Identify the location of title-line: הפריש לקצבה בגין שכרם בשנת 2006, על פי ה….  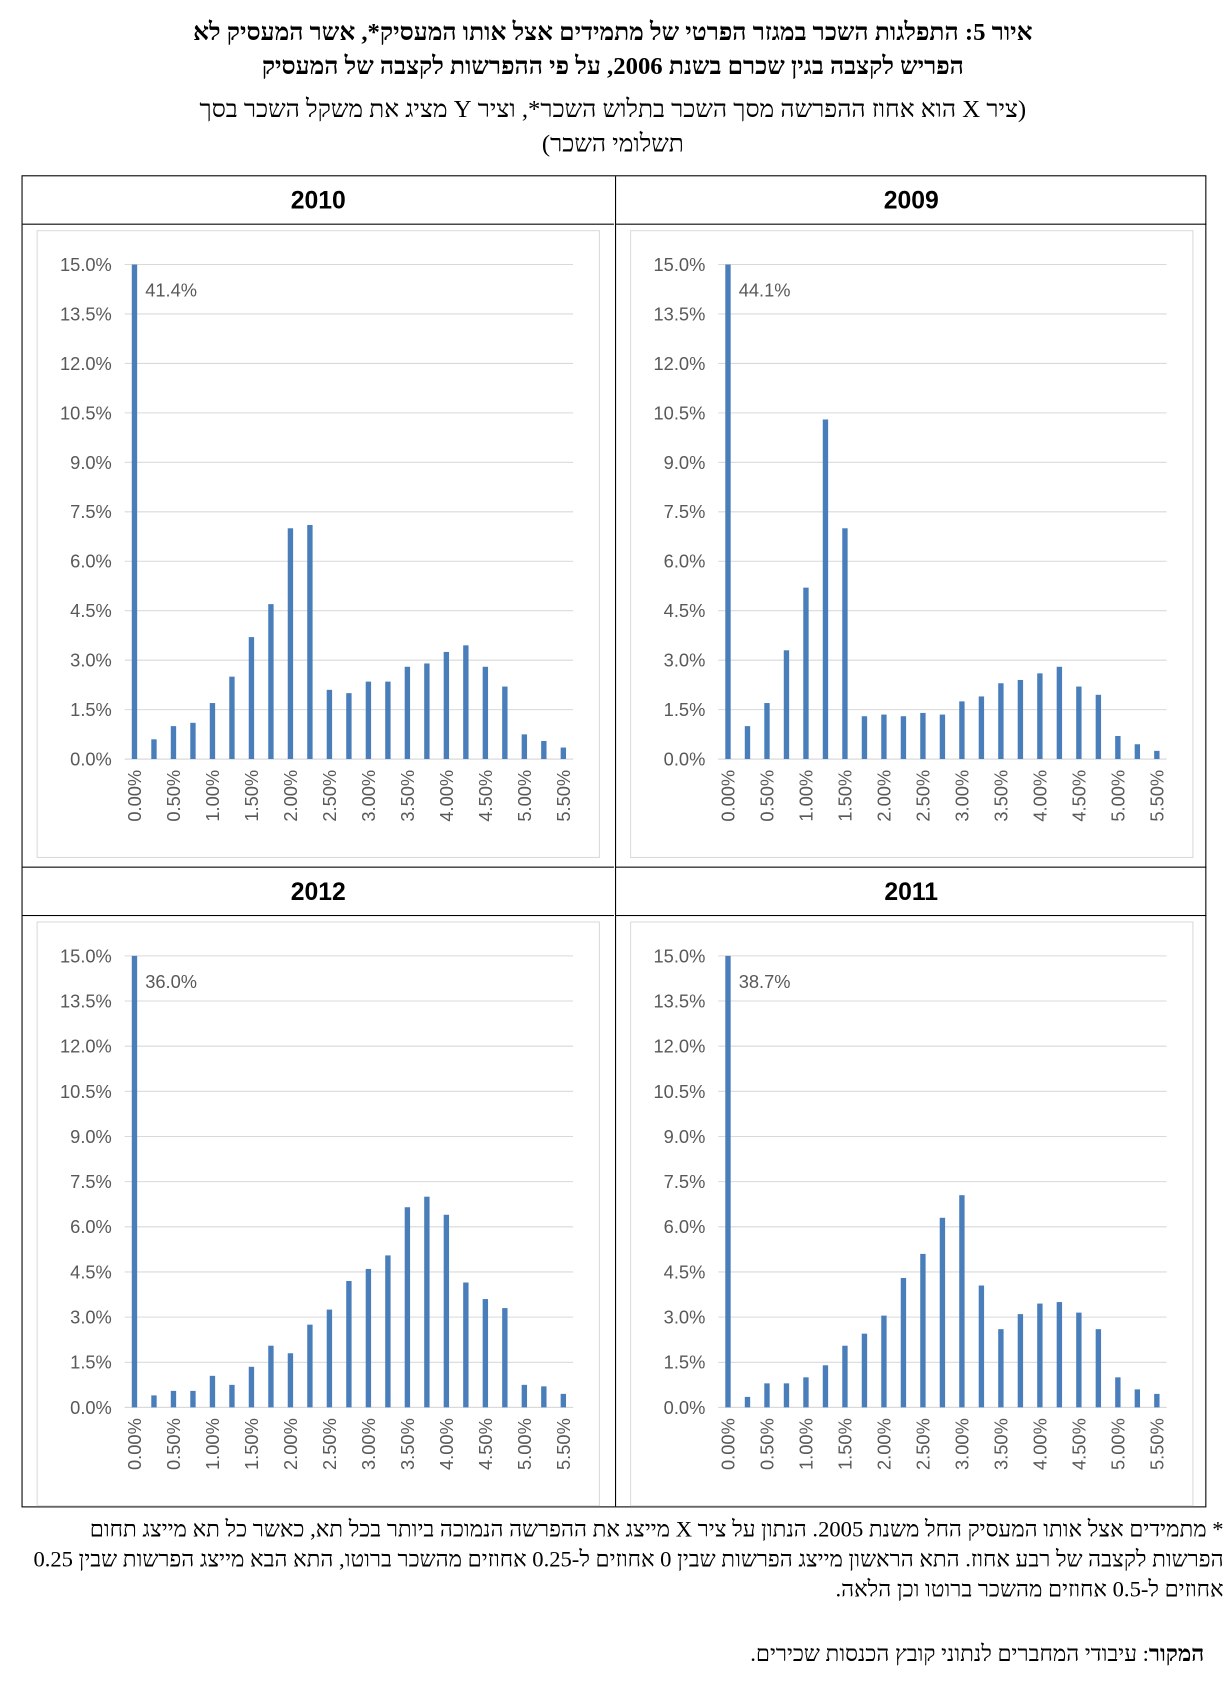
(612, 66).